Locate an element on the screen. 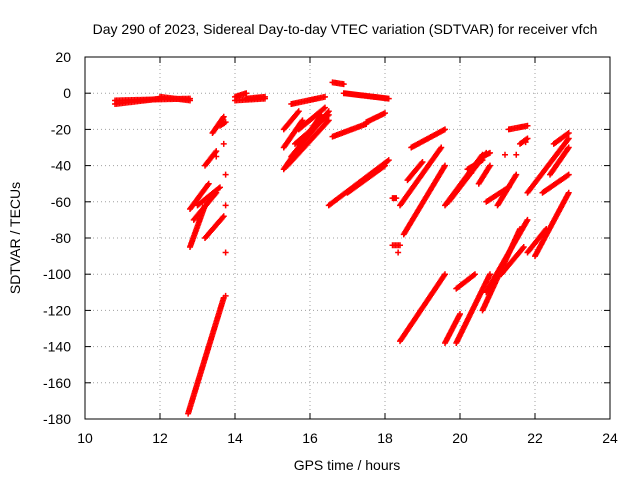  x-tick-label: 10 is located at coordinates (85, 438).